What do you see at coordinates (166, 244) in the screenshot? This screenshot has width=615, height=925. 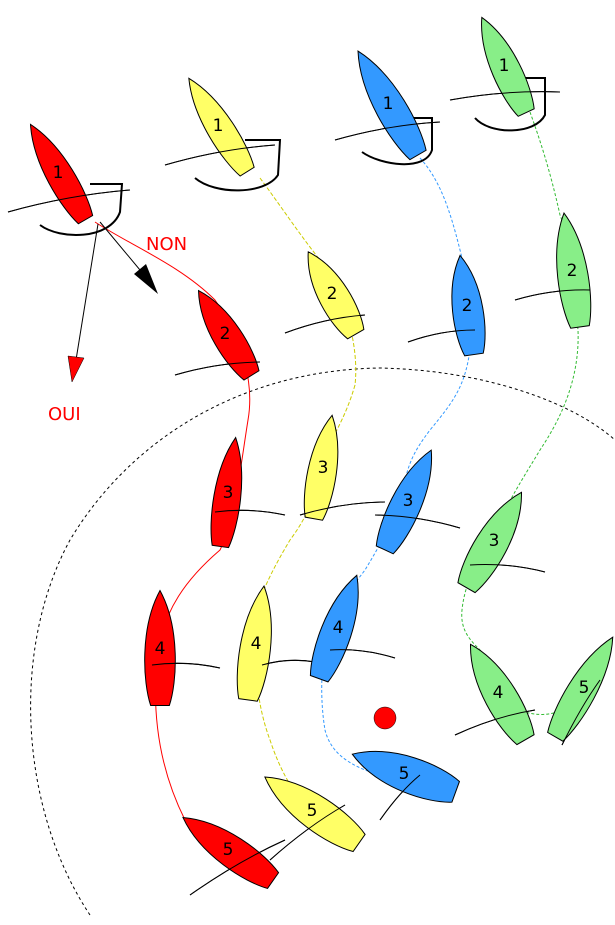 I see `label-non: NON` at bounding box center [166, 244].